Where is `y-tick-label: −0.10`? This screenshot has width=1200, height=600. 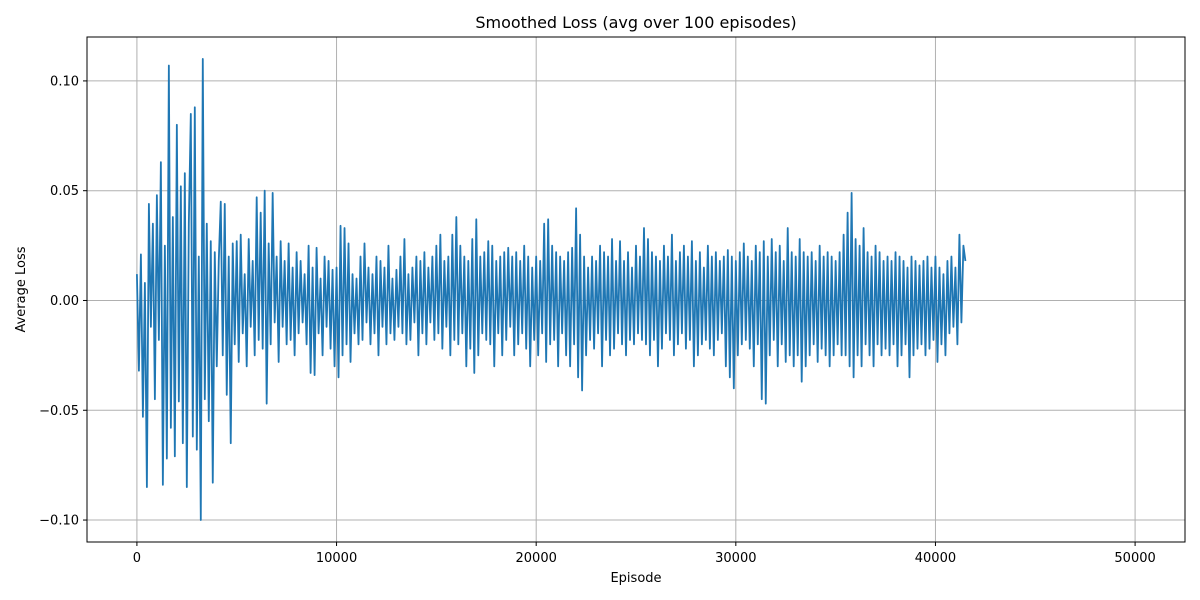
y-tick-label: −0.10 is located at coordinates (59, 521).